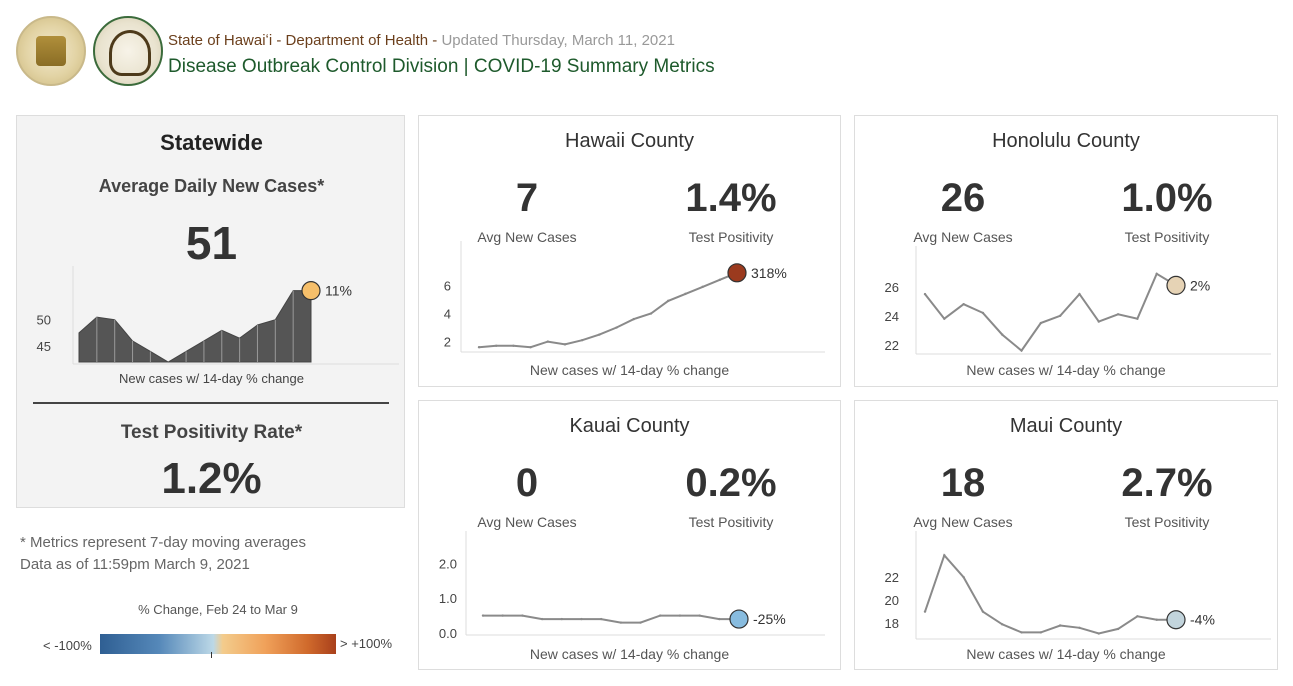  Describe the element at coordinates (447, 314) in the screenshot. I see `y-tick-label: 4` at that location.